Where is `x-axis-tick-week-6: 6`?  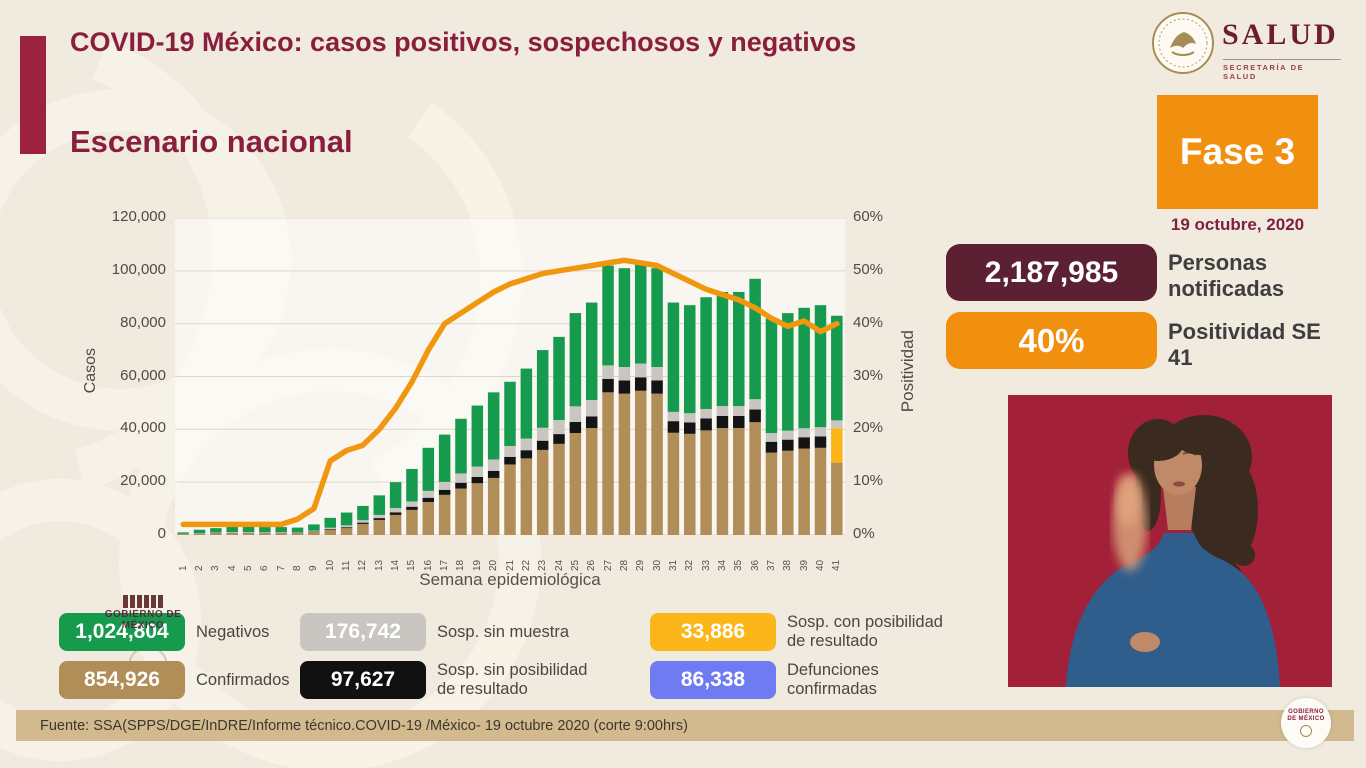 x-axis-tick-week-6: 6 is located at coordinates (265, 568).